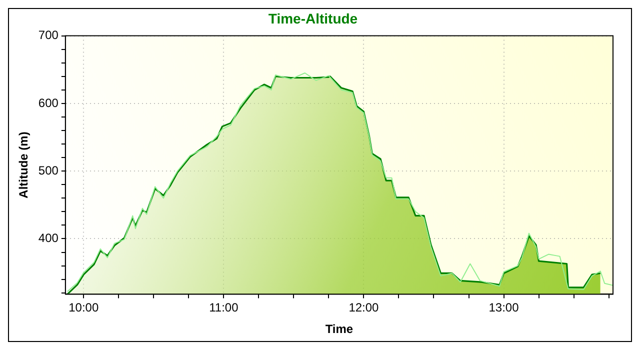 This screenshot has width=640, height=350. I want to click on y-tick-label: 700, so click(48, 35).